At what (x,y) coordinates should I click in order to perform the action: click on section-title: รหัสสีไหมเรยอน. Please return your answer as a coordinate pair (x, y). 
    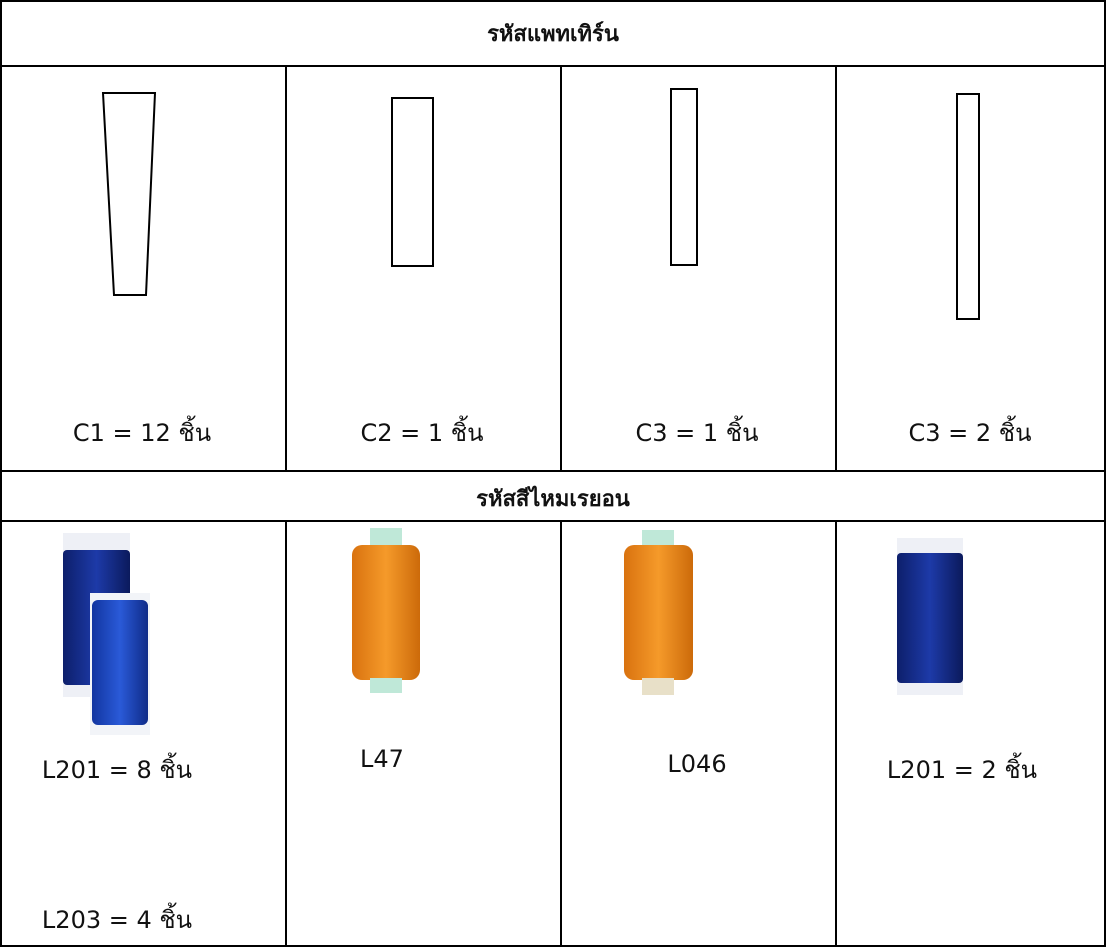
    Looking at the image, I should click on (553, 499).